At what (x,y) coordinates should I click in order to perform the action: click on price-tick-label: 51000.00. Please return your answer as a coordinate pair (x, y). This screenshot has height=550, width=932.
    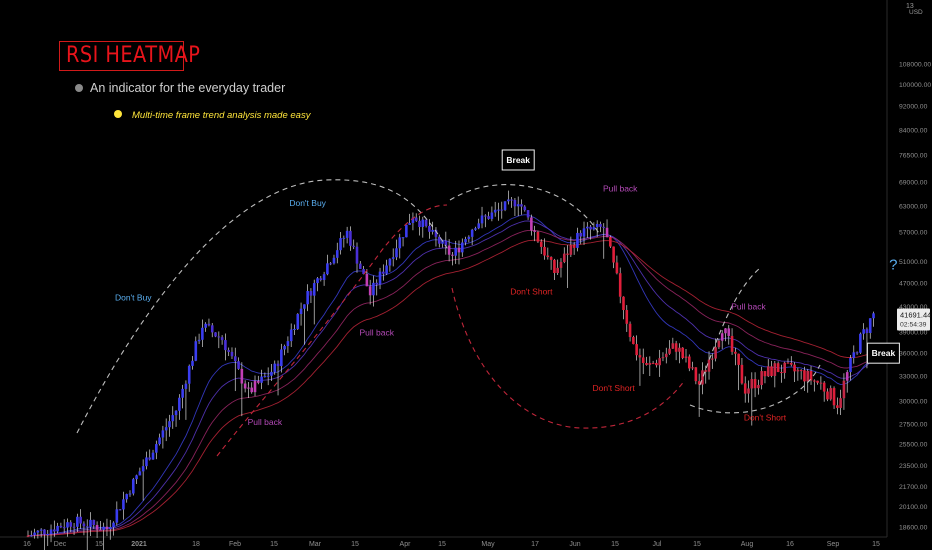
    Looking at the image, I should click on (913, 262).